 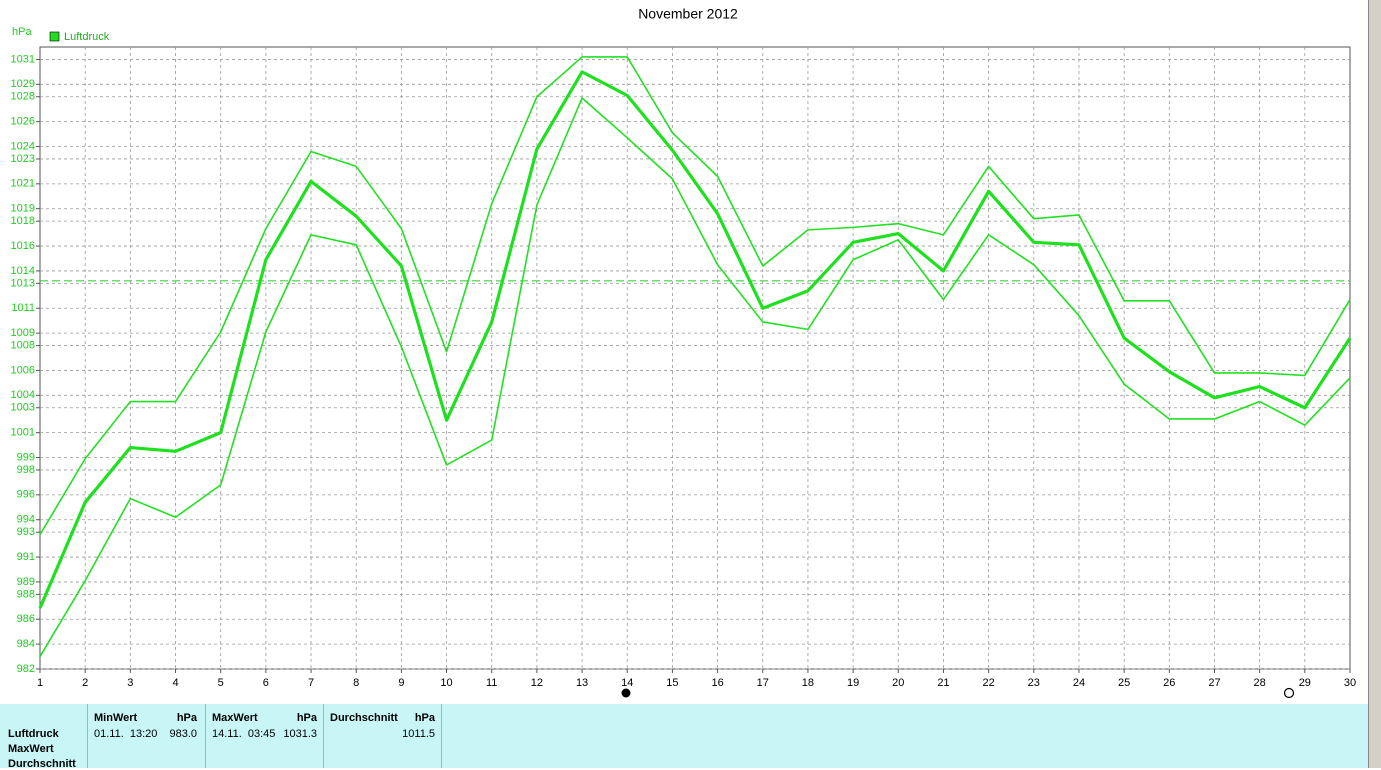 I want to click on y-tick-label: 1019, so click(x=23, y=209).